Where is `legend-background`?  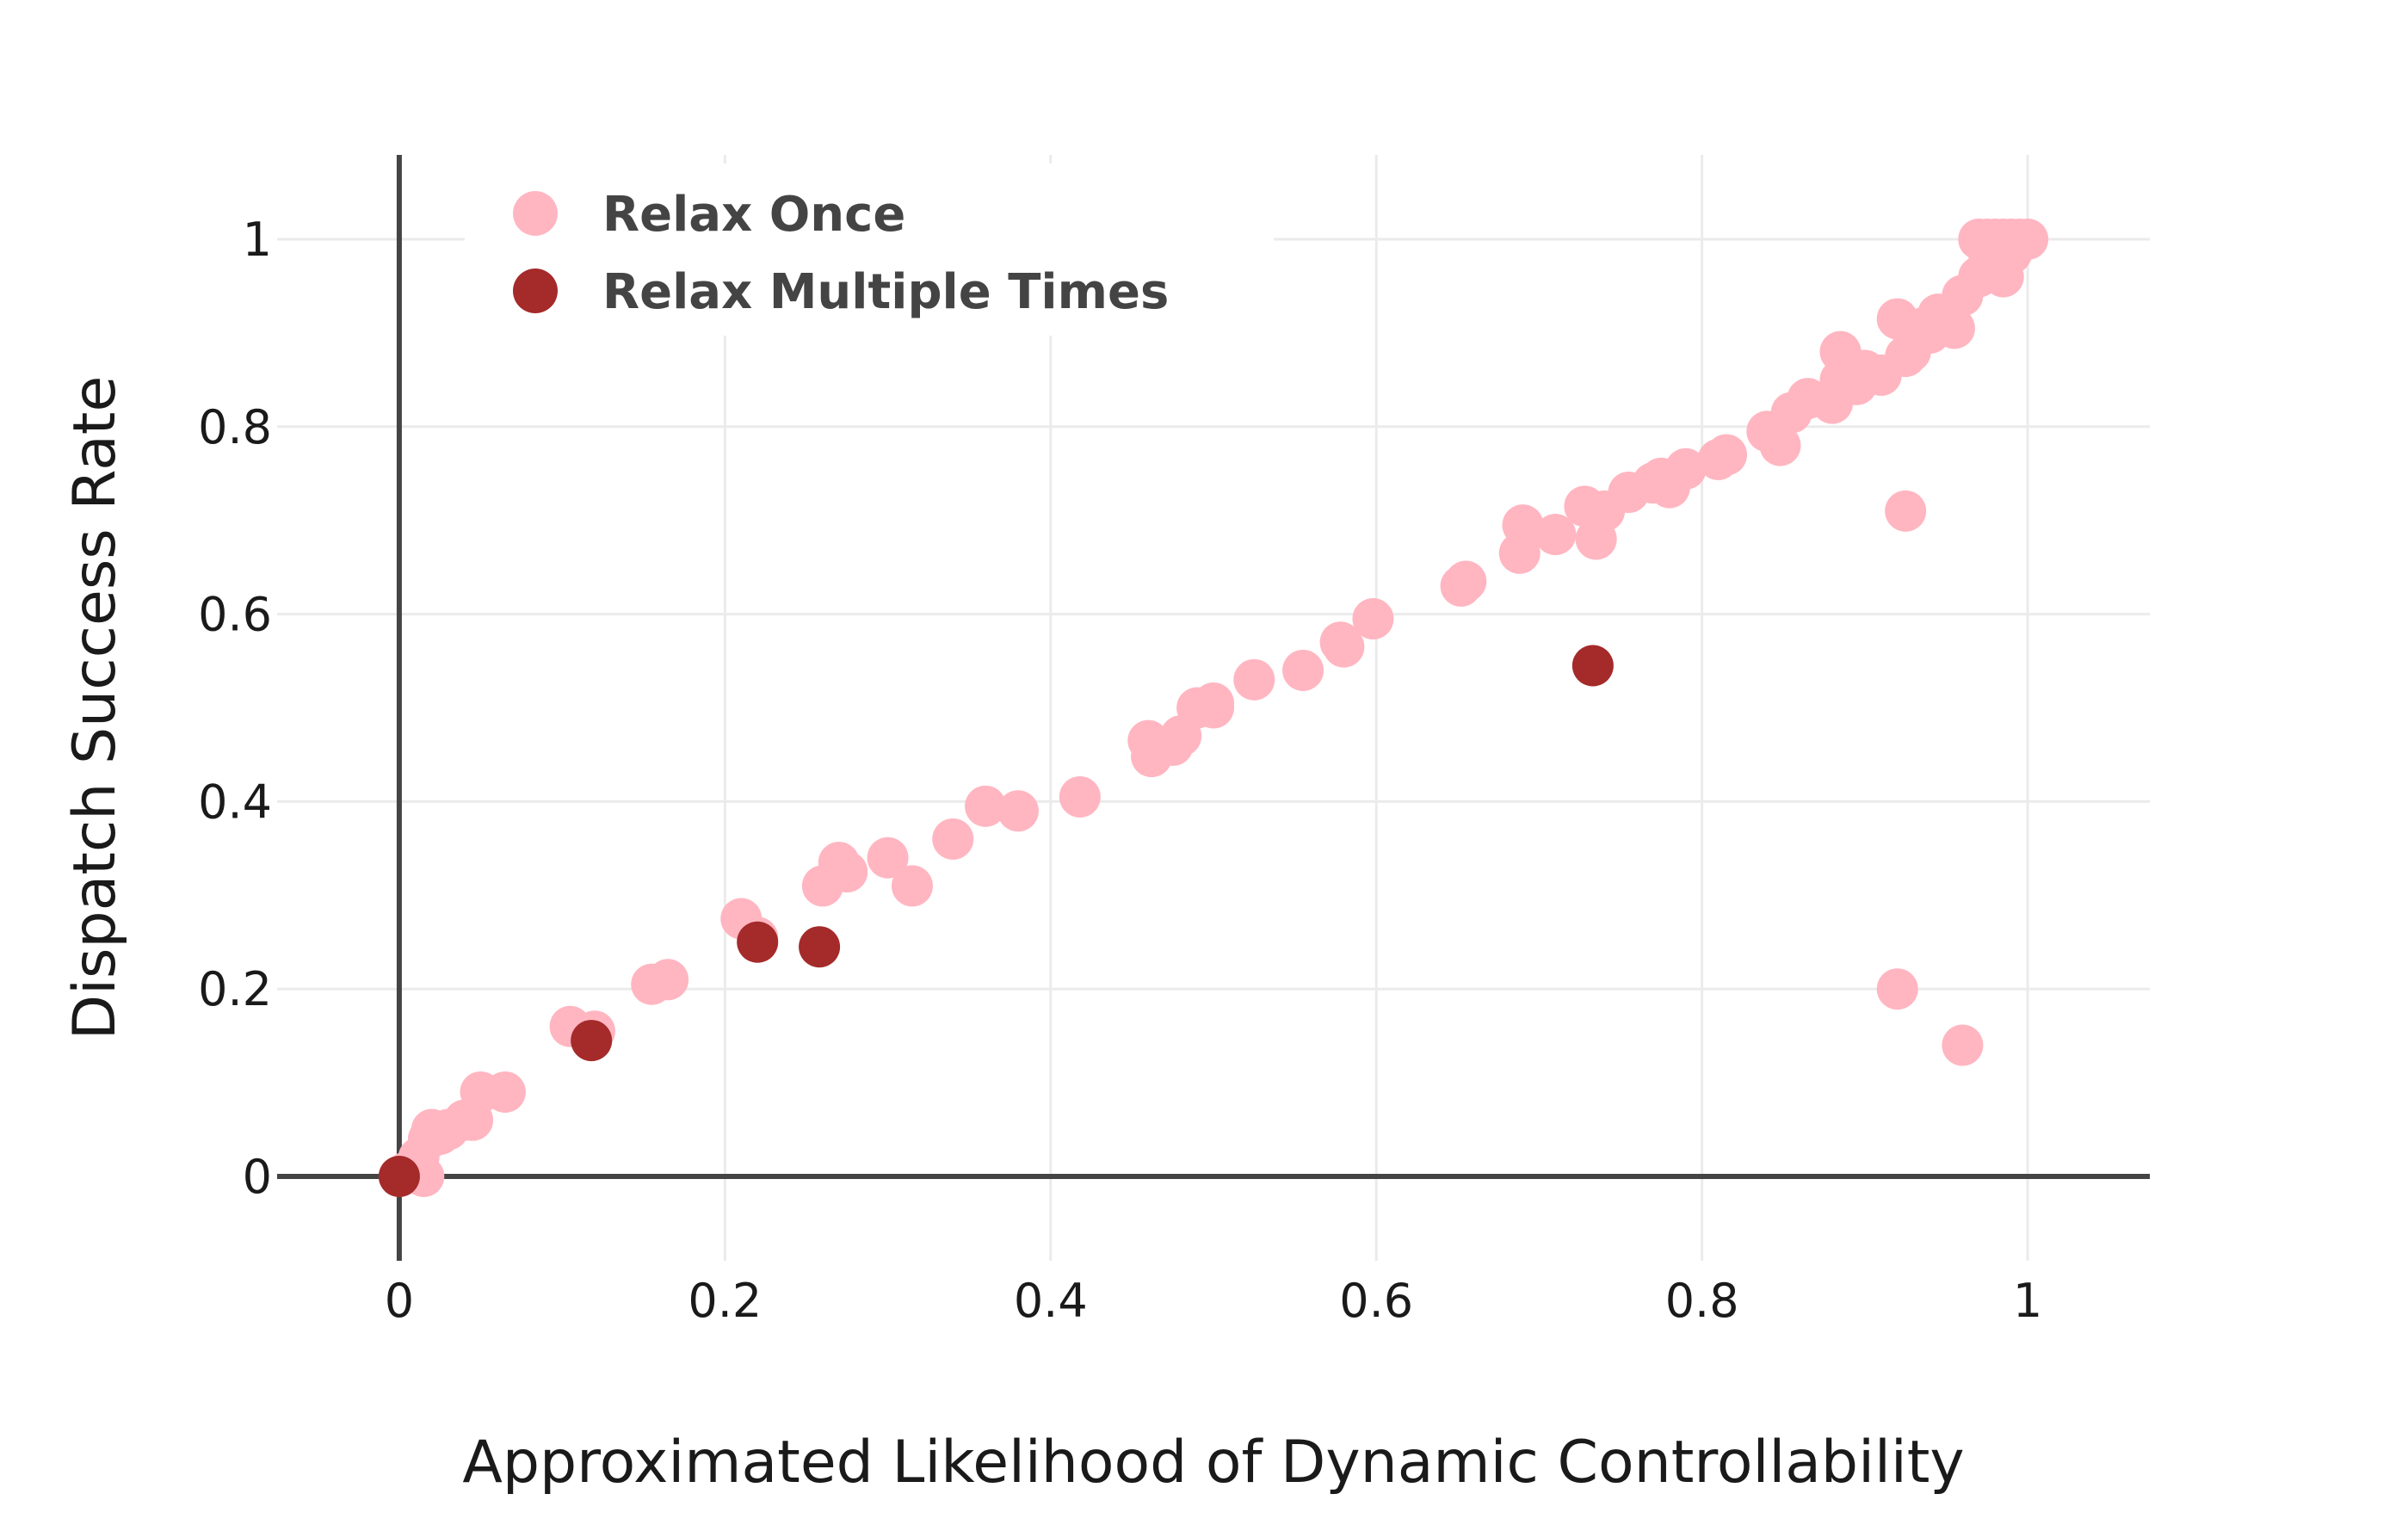
legend-background is located at coordinates (870, 250).